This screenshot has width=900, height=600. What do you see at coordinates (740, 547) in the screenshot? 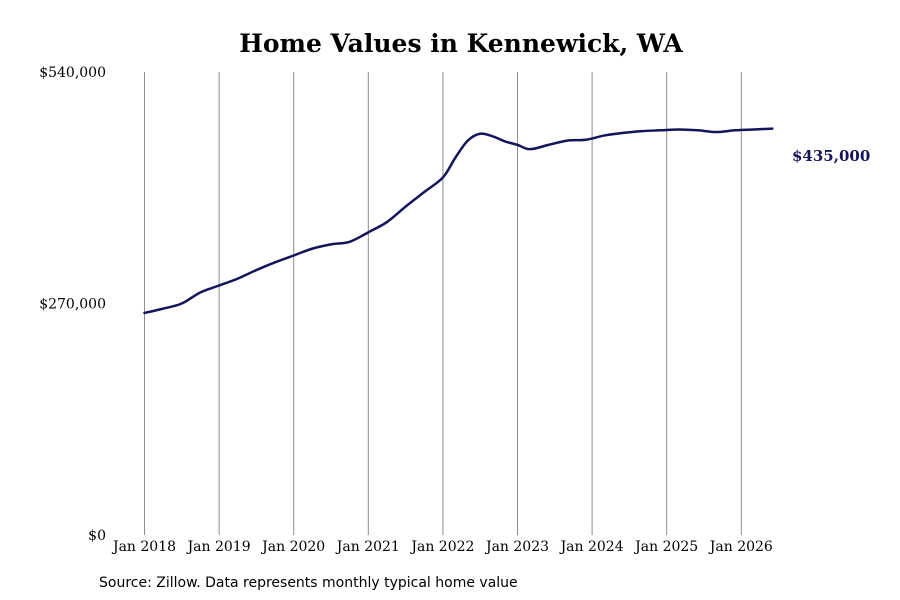
I see `x-tick-label: Jan 2026` at bounding box center [740, 547].